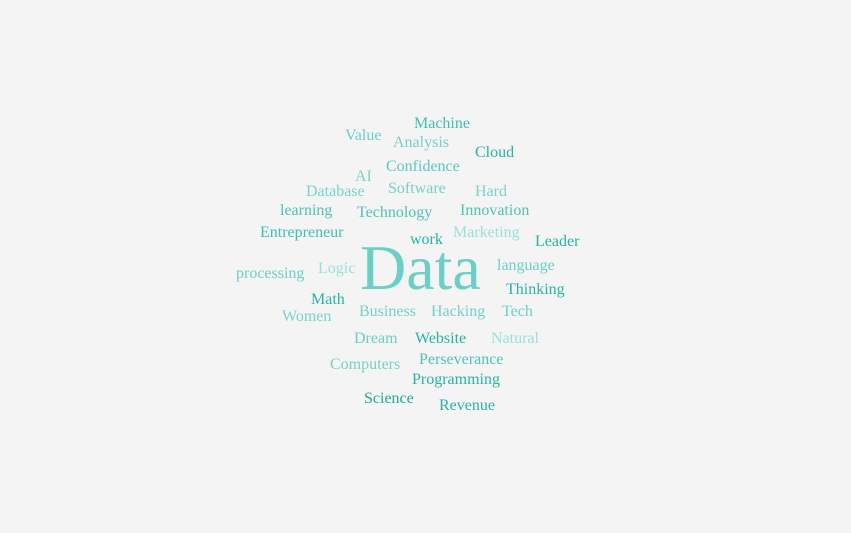 This screenshot has width=851, height=533. I want to click on word-perseverance: Perseverance, so click(461, 359).